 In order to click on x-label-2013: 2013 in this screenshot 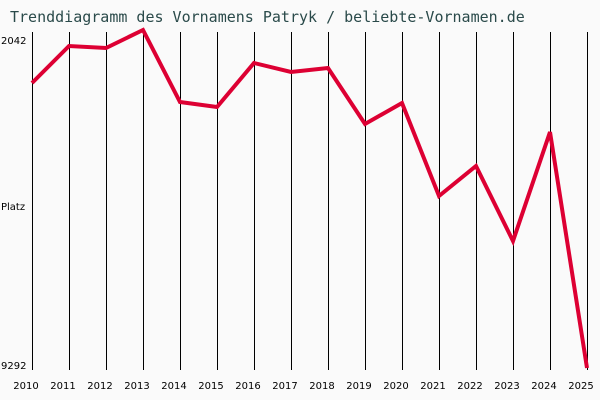, I will do `click(137, 386)`.